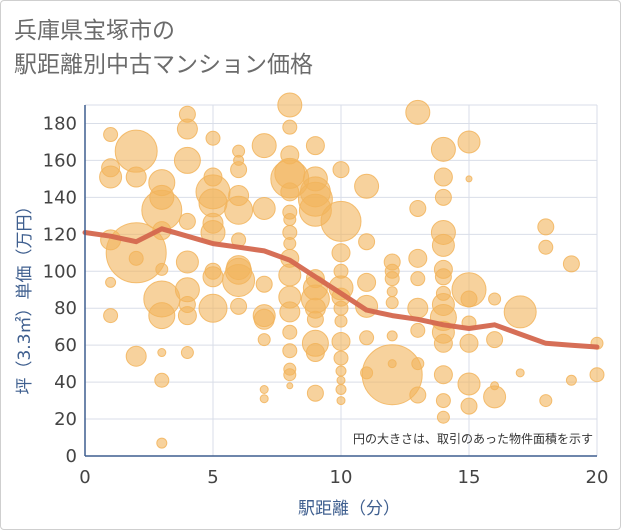  I want to click on x-tick-label: 20, so click(597, 477).